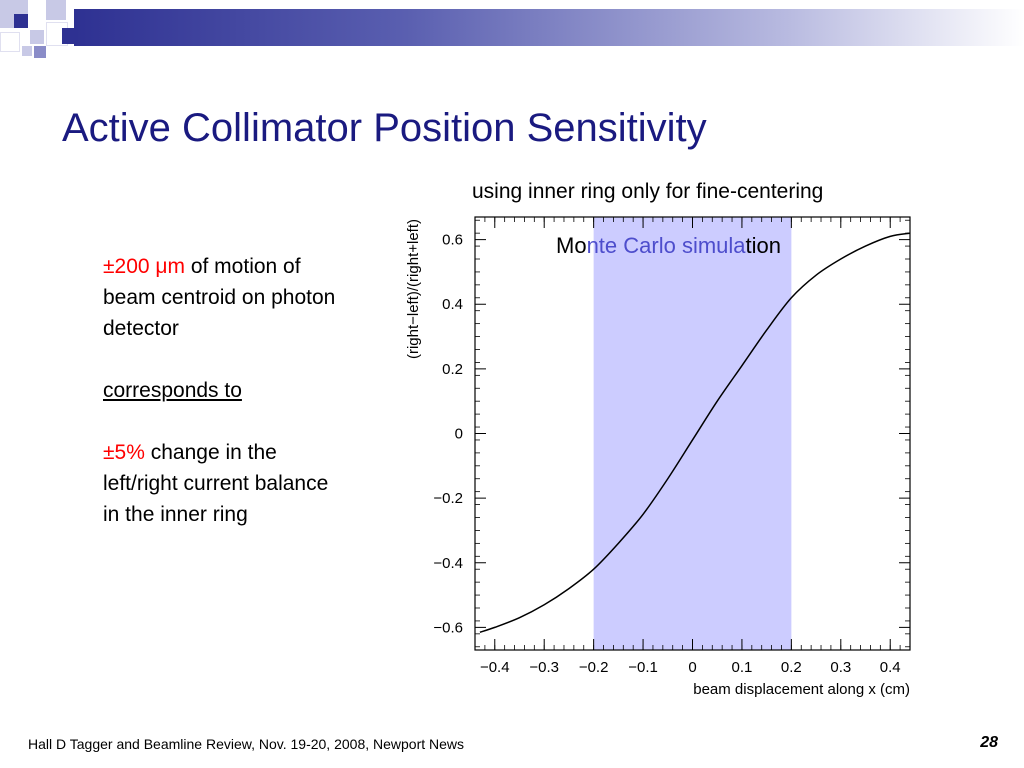  I want to click on balance-amount: ±5%, so click(124, 452).